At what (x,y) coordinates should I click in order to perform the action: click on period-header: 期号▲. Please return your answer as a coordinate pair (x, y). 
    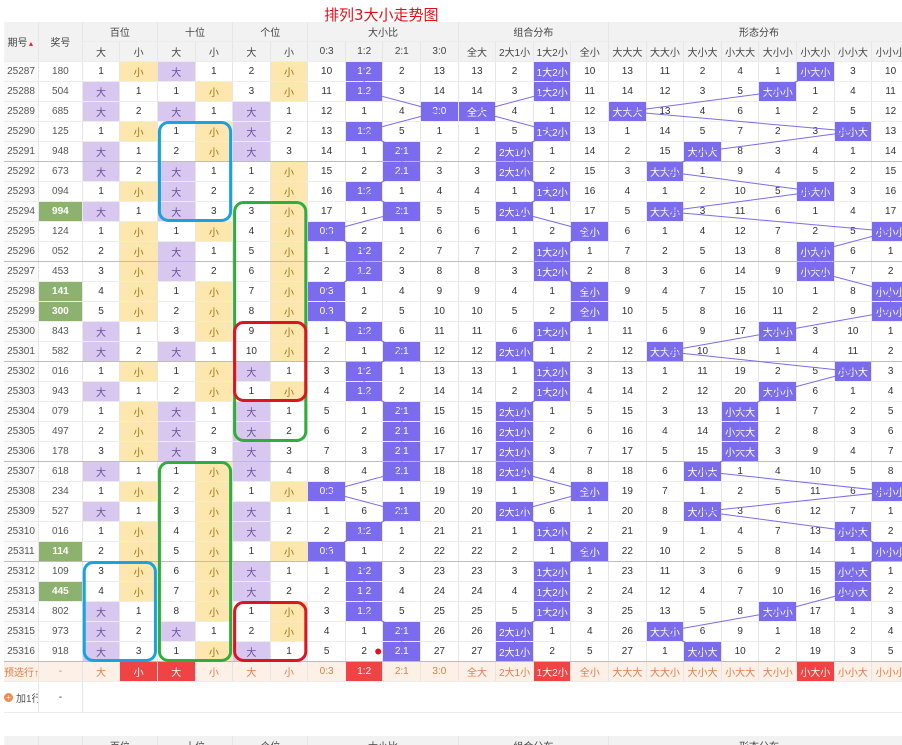
    Looking at the image, I should click on (22, 42).